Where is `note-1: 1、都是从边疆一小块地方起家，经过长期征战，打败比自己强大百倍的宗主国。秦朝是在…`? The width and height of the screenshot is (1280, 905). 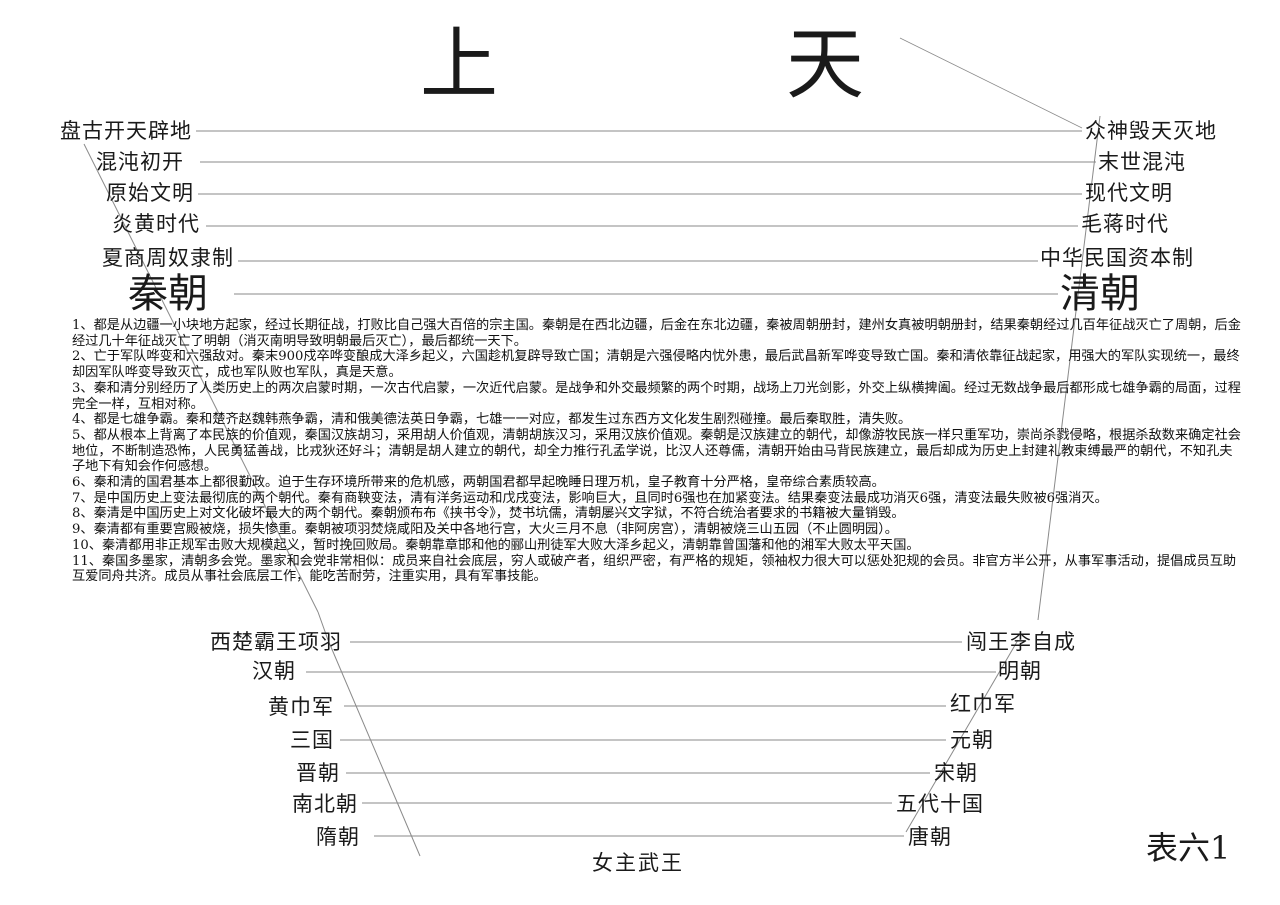
note-1: 1、都是从边疆一小块地方起家，经过长期征战，打败比自己强大百倍的宗主国。秦朝是在… is located at coordinates (656, 333).